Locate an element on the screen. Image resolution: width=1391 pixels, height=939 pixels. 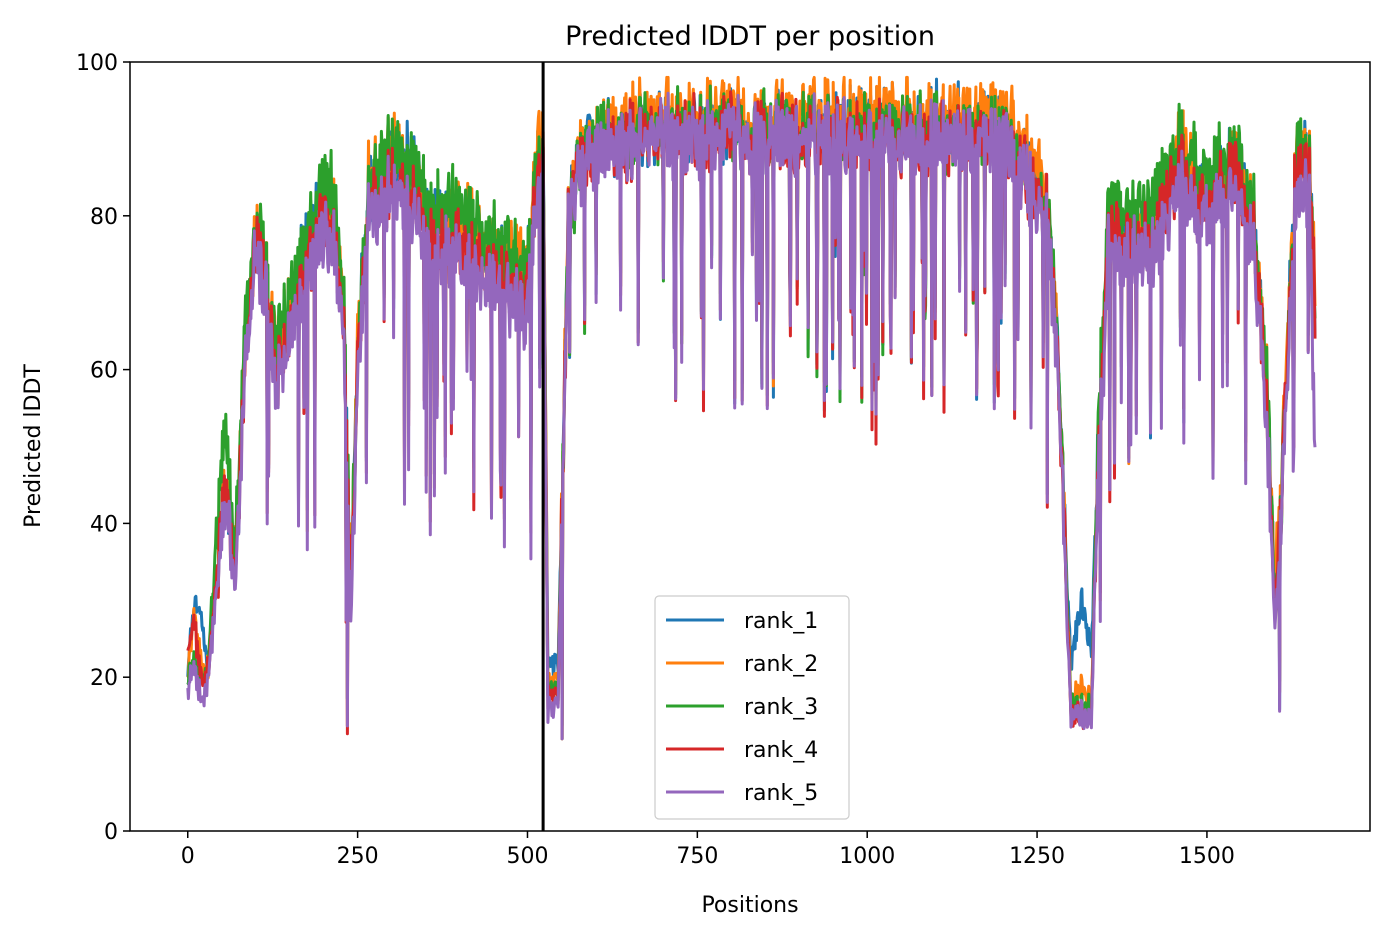
x-tick-label: 500 is located at coordinates (527, 856).